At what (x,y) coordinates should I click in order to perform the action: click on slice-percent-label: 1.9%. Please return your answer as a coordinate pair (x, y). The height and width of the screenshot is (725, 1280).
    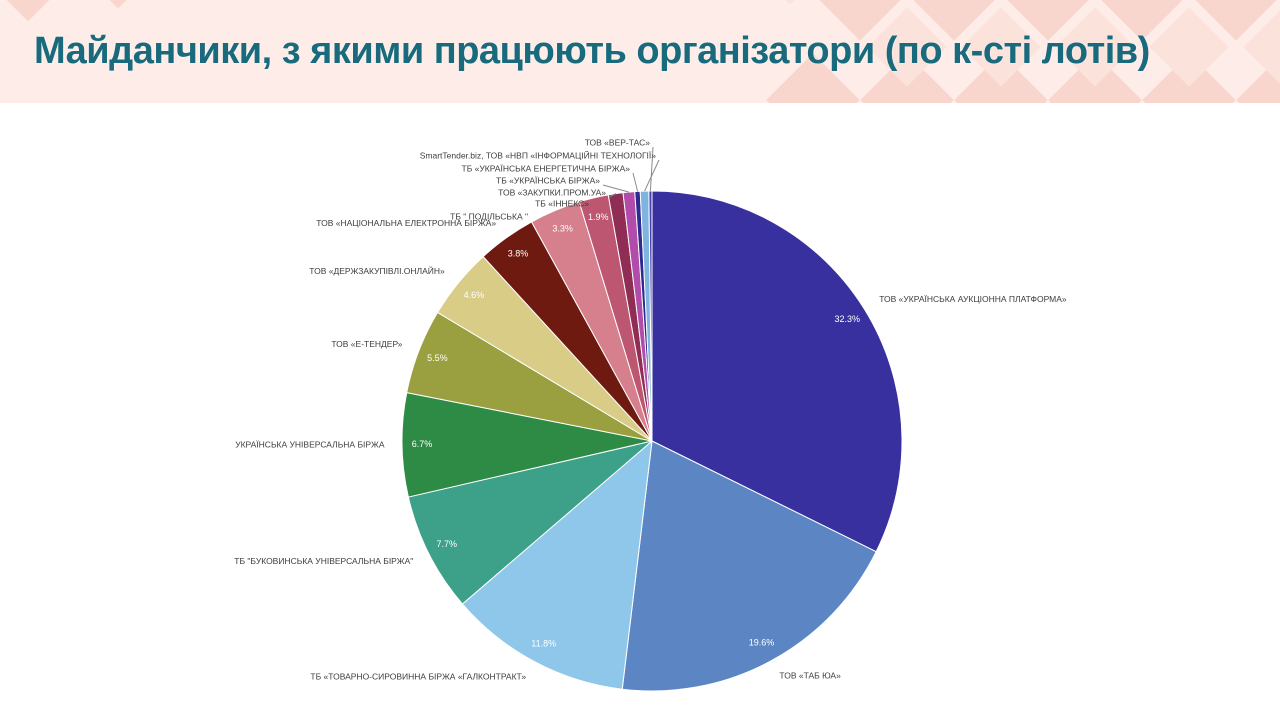
    Looking at the image, I should click on (598, 217).